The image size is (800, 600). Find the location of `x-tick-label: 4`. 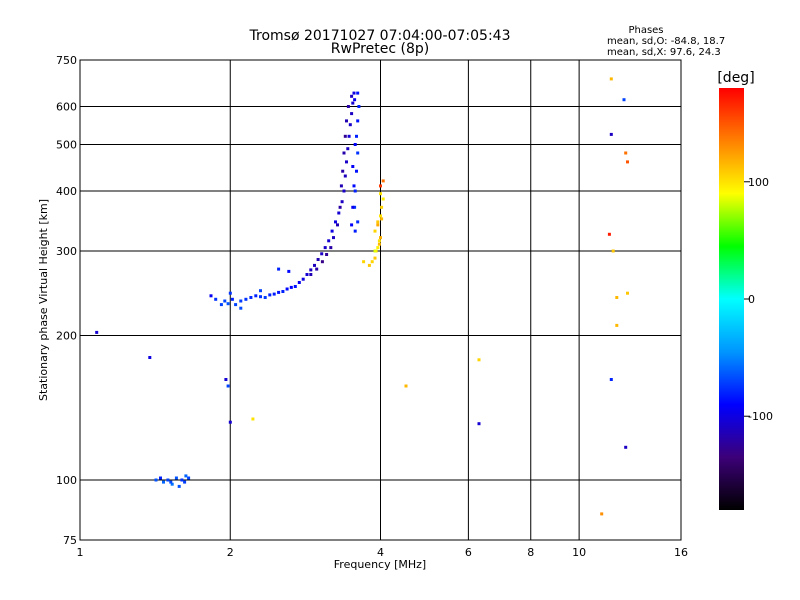

x-tick-label: 4 is located at coordinates (380, 552).